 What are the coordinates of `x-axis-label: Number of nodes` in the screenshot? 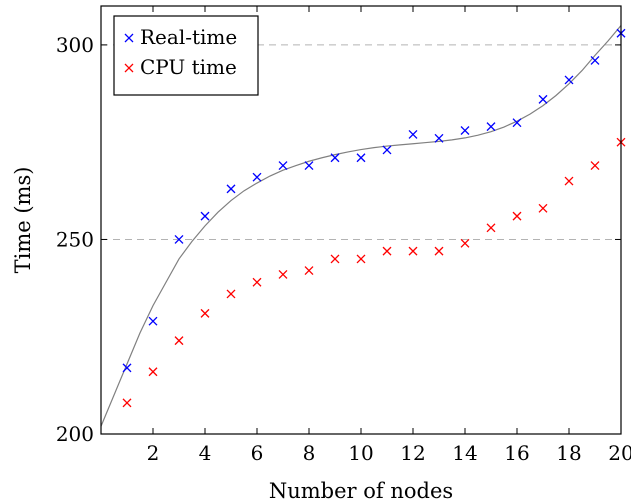 It's located at (361, 491).